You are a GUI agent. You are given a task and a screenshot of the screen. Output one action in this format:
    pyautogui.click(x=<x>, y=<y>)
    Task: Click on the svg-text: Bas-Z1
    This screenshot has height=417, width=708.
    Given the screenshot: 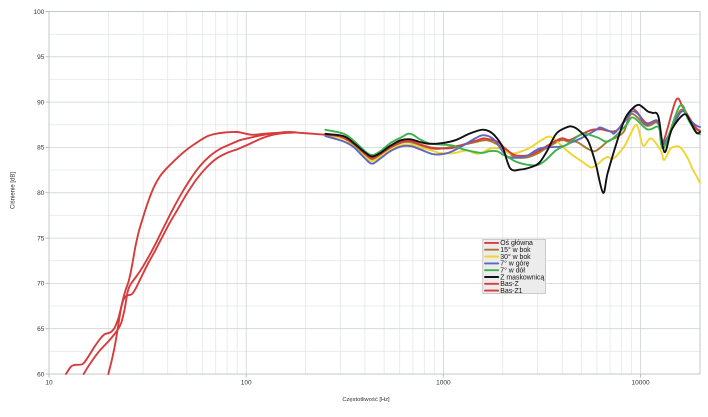 What is the action you would take?
    pyautogui.click(x=511, y=291)
    